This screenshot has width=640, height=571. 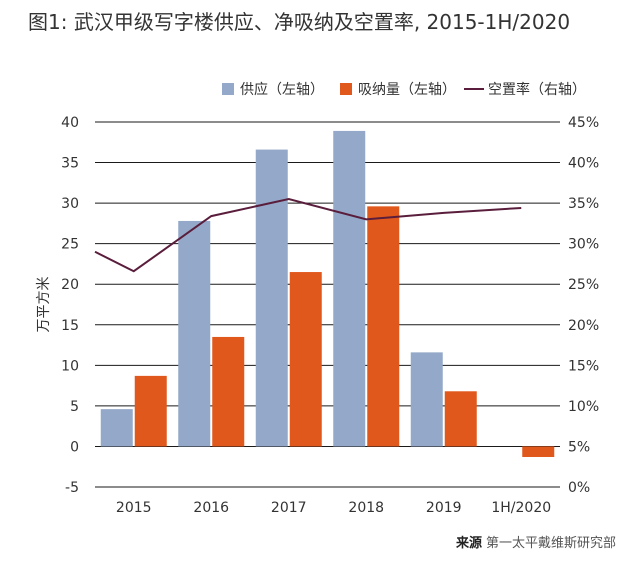 What do you see at coordinates (70, 285) in the screenshot?
I see `left-tick-label: 20` at bounding box center [70, 285].